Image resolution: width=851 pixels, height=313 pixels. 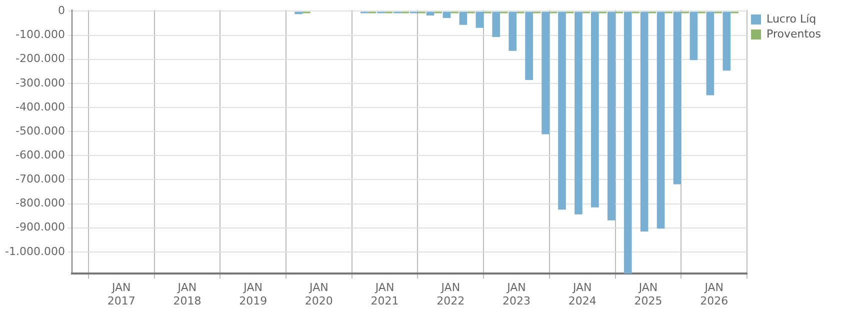 I want to click on legend-label: Lucro Líq, so click(x=791, y=19).